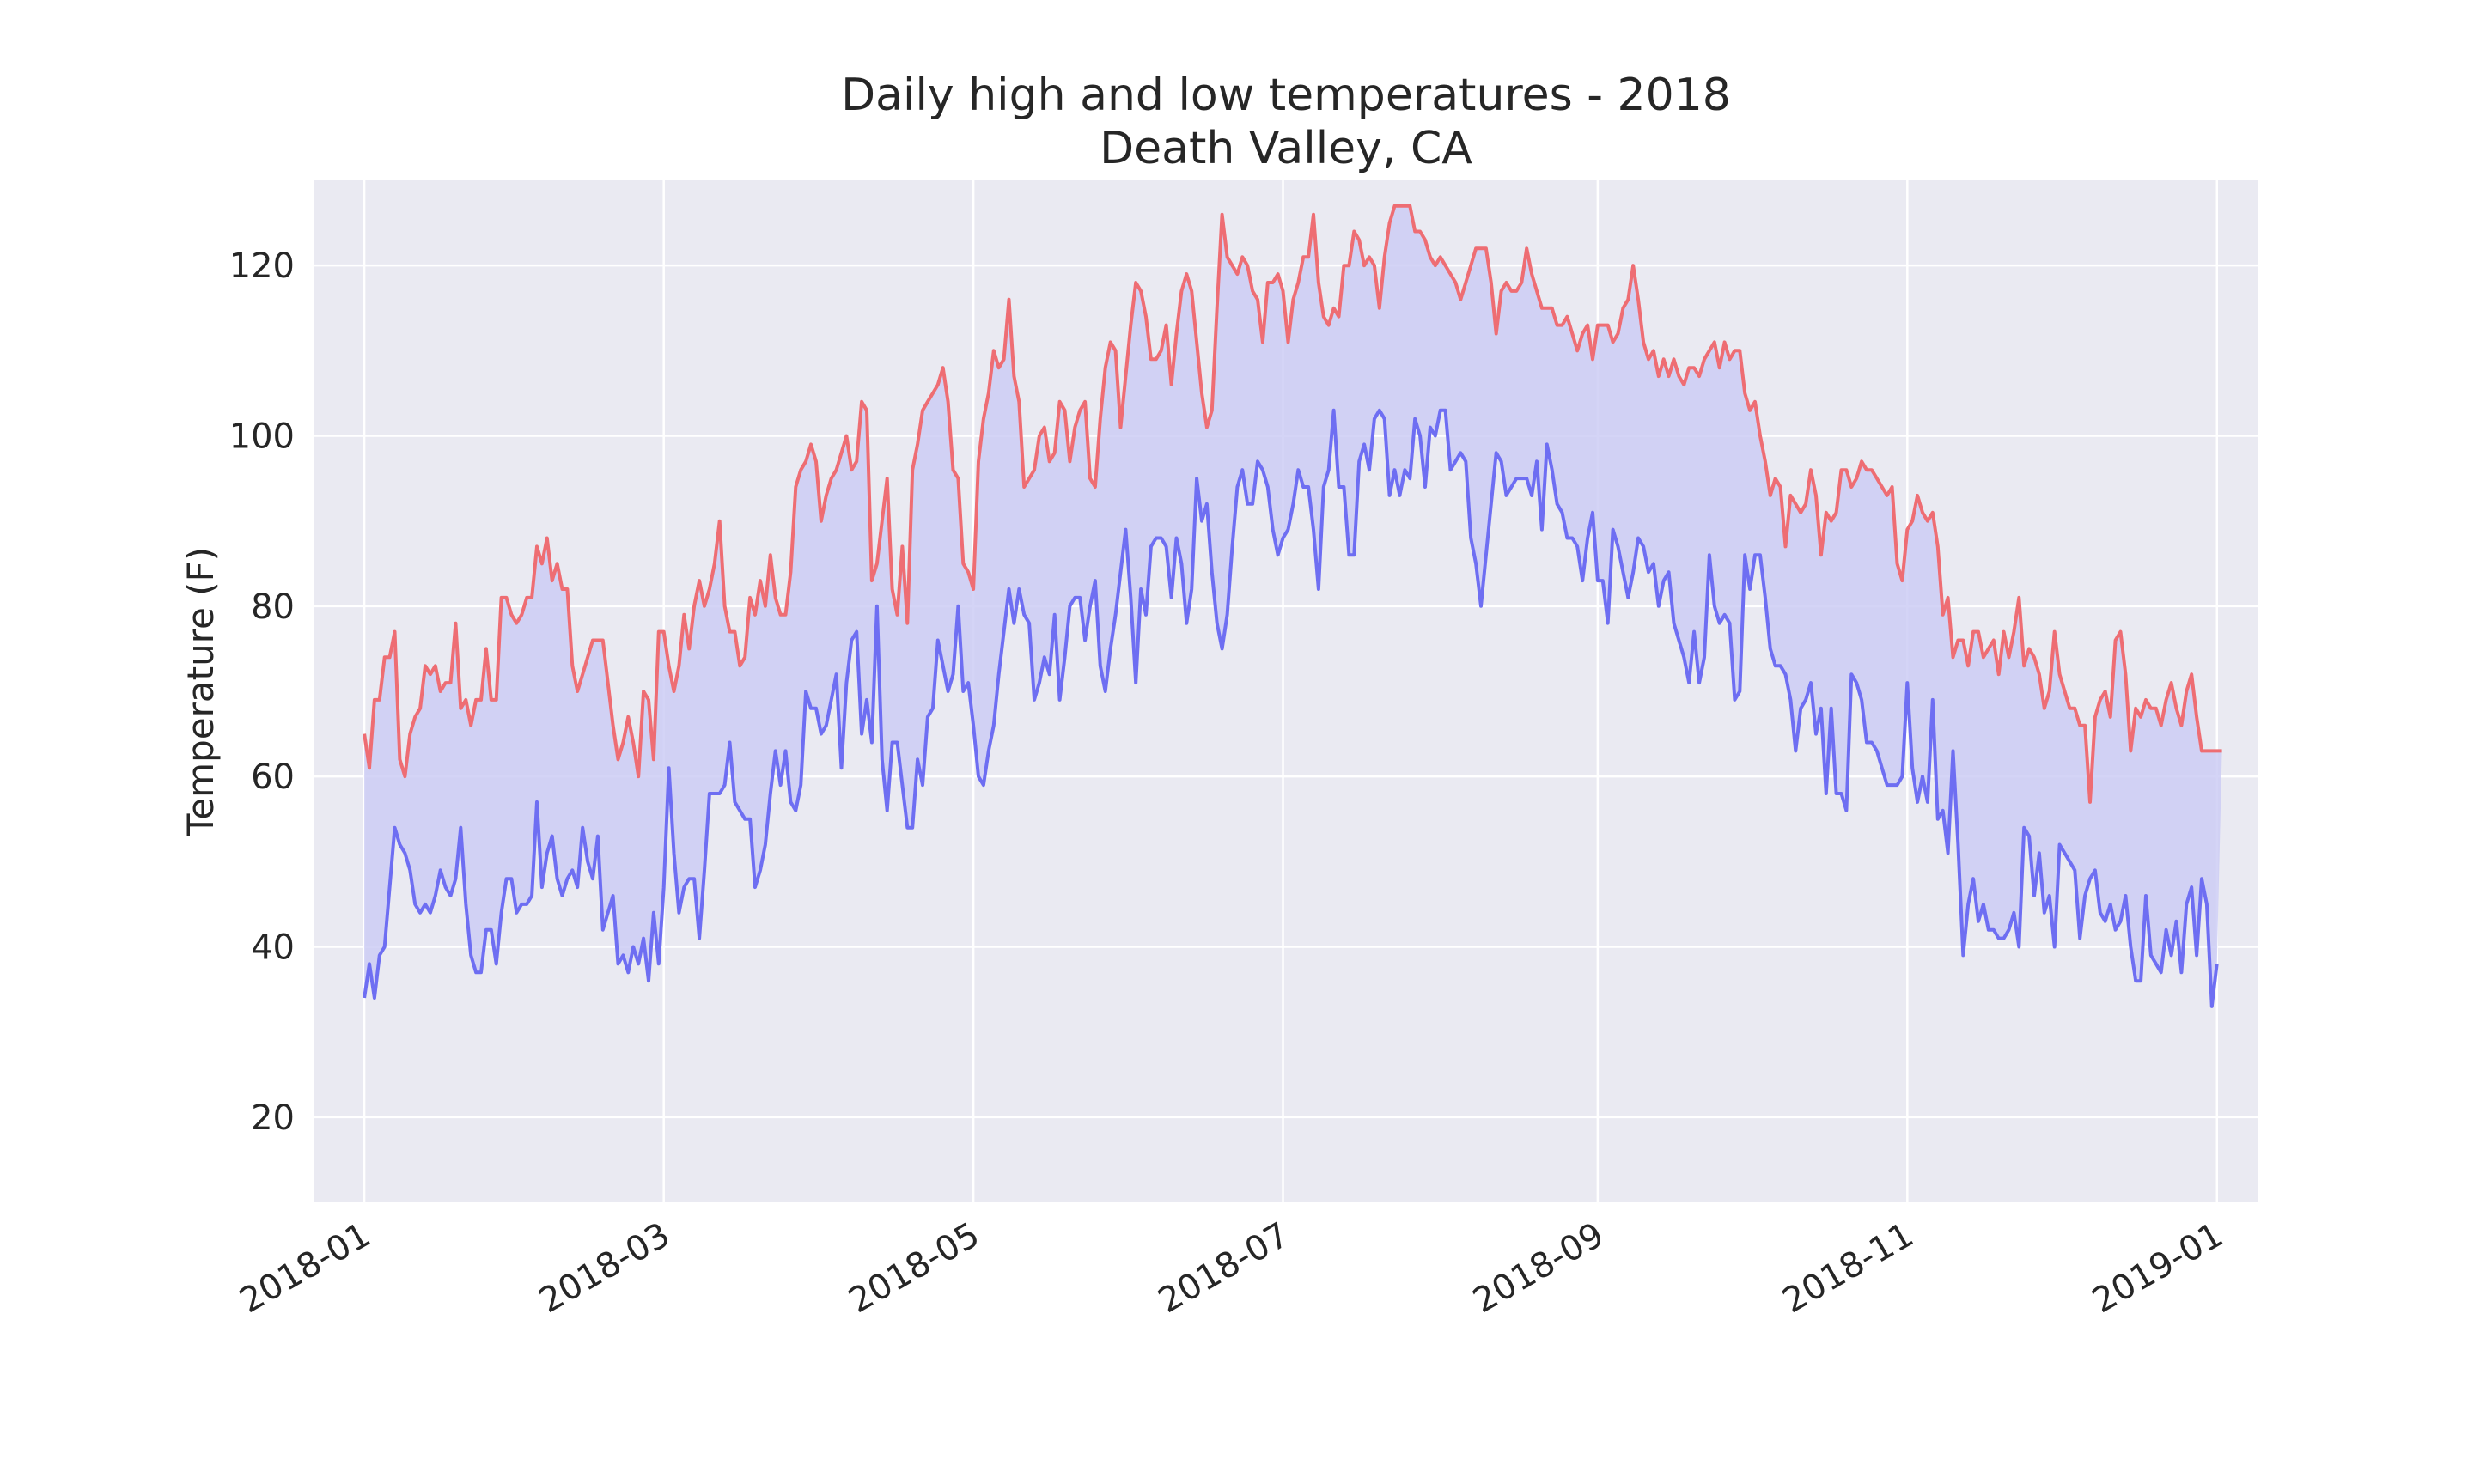  What do you see at coordinates (273, 777) in the screenshot?
I see `y-tick-label: 60` at bounding box center [273, 777].